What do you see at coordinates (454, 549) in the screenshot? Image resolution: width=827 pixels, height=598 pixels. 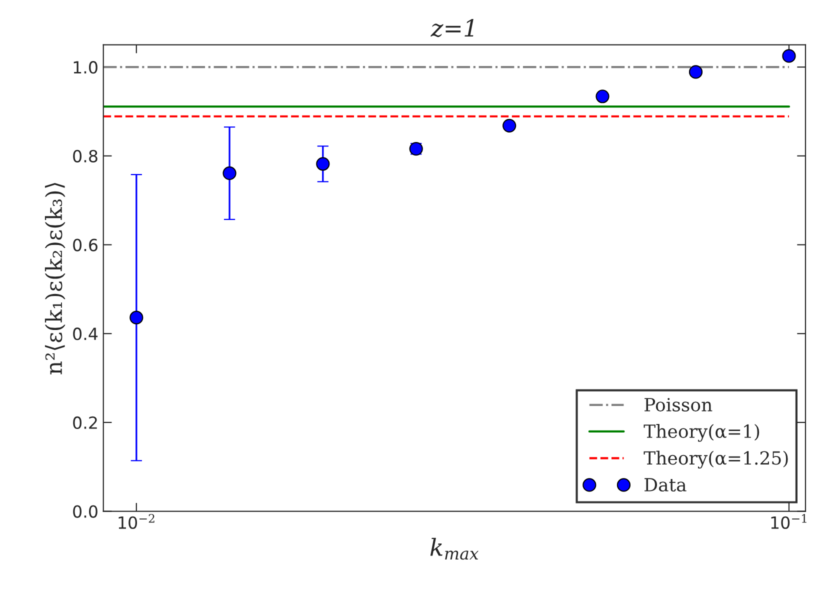 I see `x-axis-title: k$_{max}$` at bounding box center [454, 549].